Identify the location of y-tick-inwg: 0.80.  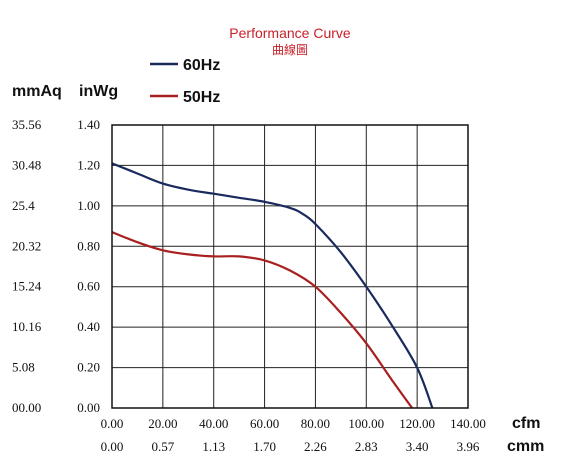
(88, 245).